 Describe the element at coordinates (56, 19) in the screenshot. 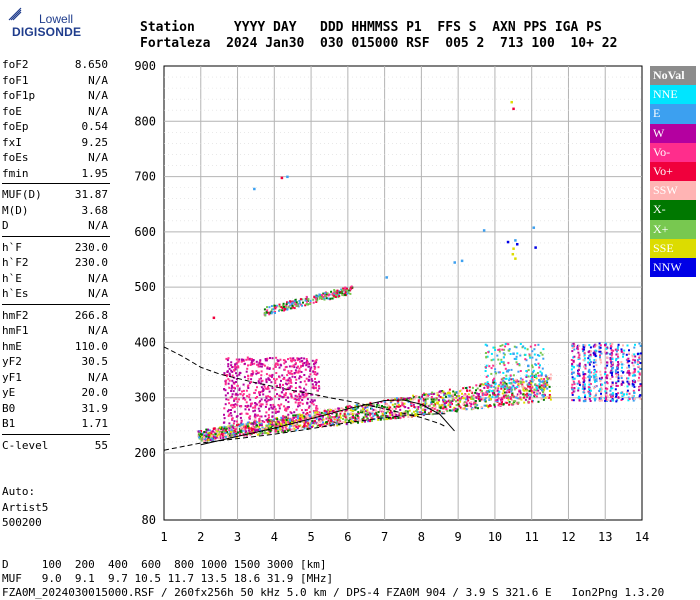

I see `logo-line1: Lowell` at that location.